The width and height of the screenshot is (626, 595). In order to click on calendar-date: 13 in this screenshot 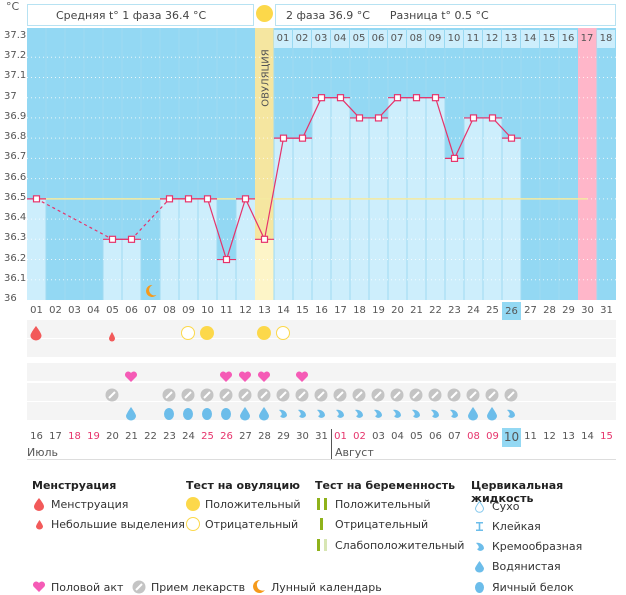, I will do `click(568, 436)`.